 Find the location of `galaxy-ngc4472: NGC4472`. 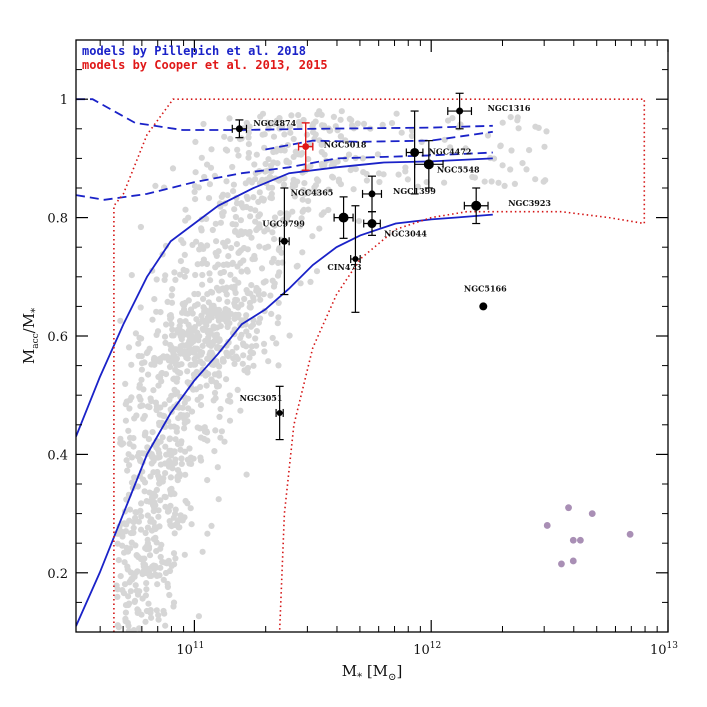

galaxy-ngc4472: NGC4472 is located at coordinates (438, 152).